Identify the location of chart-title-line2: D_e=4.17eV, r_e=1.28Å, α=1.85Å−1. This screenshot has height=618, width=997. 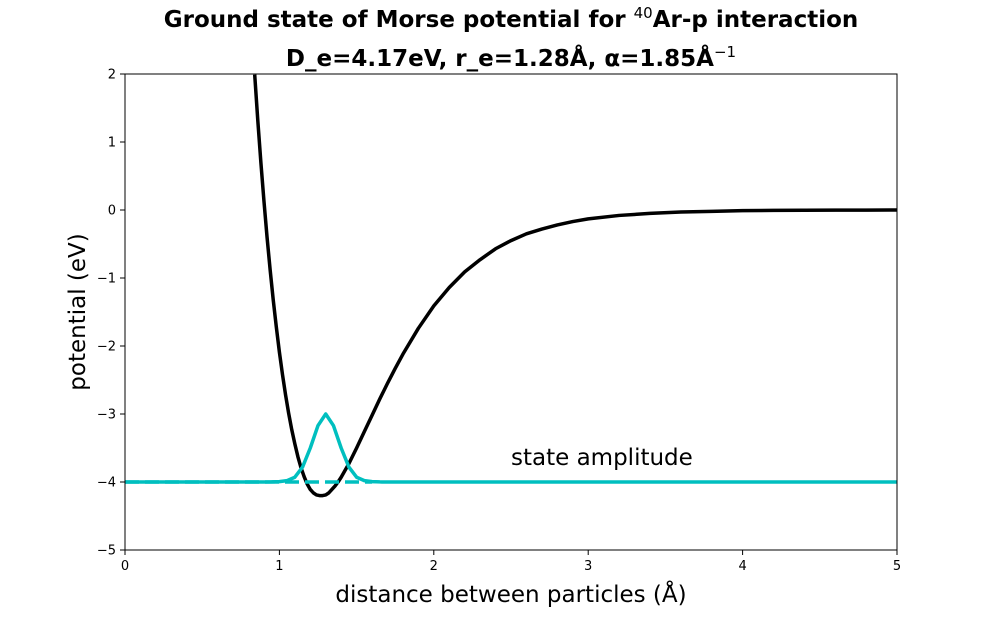
(511, 57).